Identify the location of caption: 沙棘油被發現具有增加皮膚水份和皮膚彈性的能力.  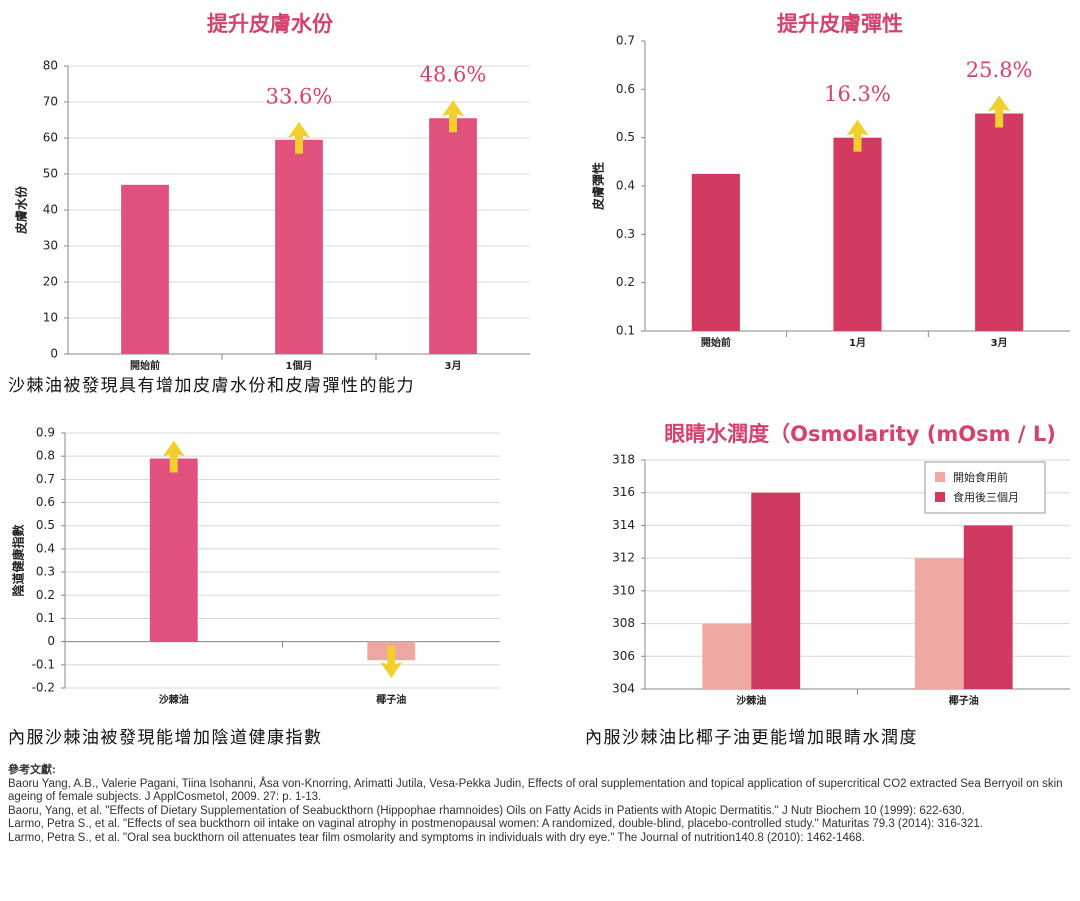
(211, 386).